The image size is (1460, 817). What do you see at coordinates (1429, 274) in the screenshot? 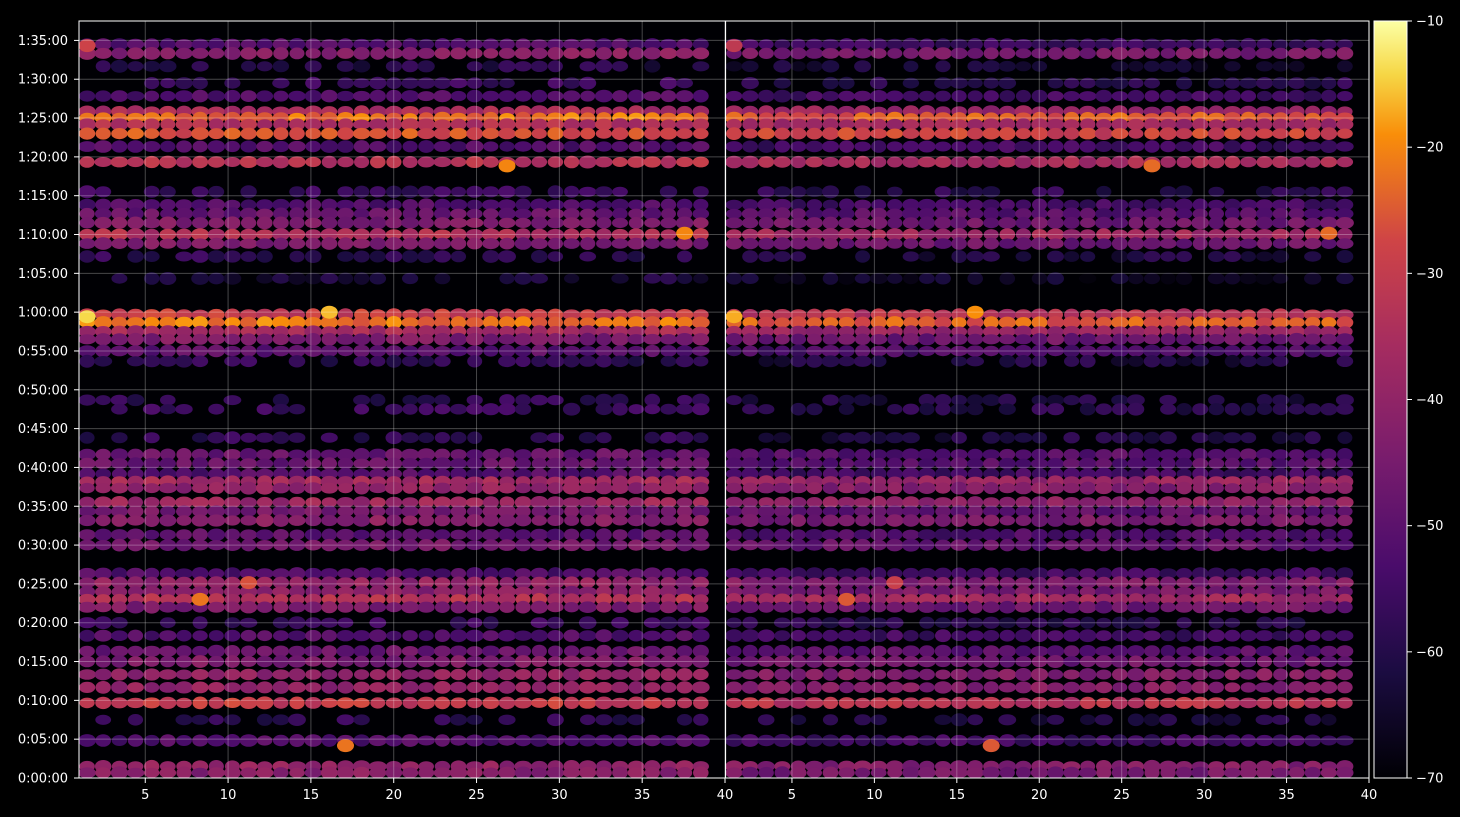
I see `colorbar-tick-label-2: −30` at bounding box center [1429, 274].